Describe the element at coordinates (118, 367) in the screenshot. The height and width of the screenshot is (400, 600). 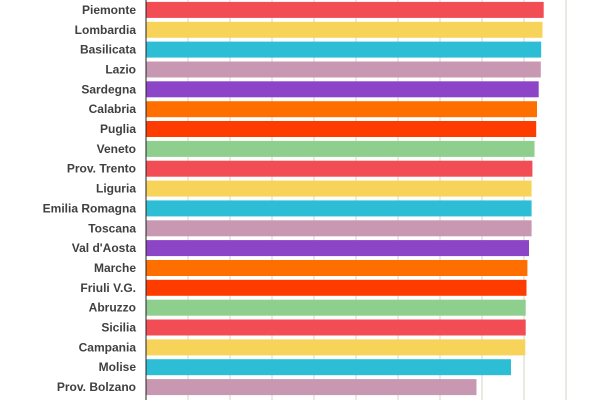
I see `category-label: Molise` at that location.